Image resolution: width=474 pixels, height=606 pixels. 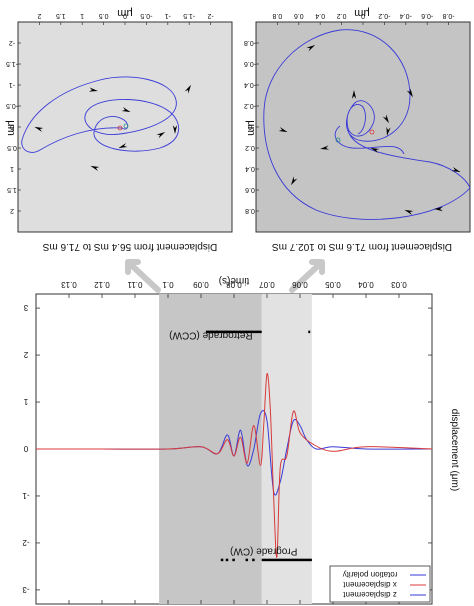 What do you see at coordinates (250, 42) in the screenshot?
I see `hodogram-y-tick-label: -0.8` at bounding box center [250, 42].